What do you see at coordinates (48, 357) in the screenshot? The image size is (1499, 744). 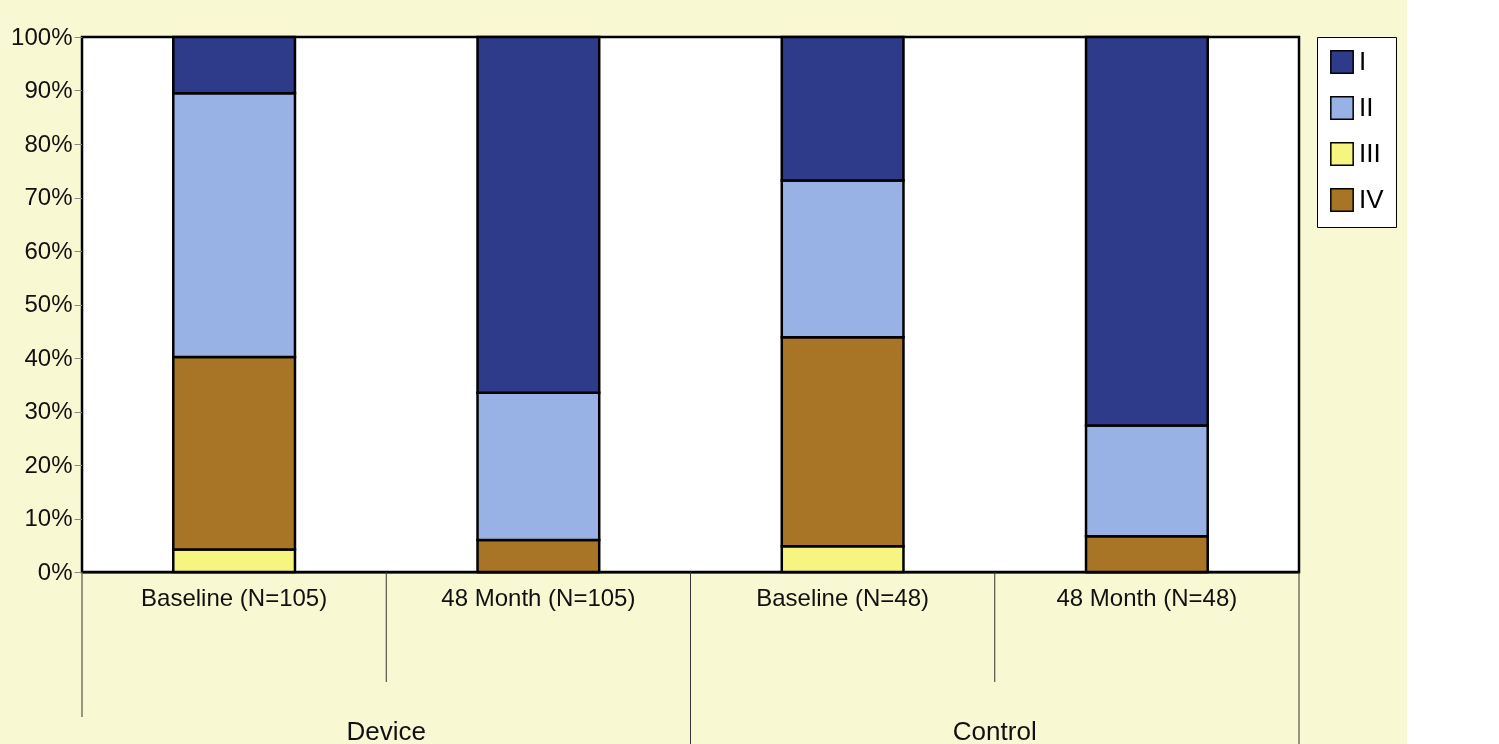 I see `y-tick-label: 40%` at bounding box center [48, 357].